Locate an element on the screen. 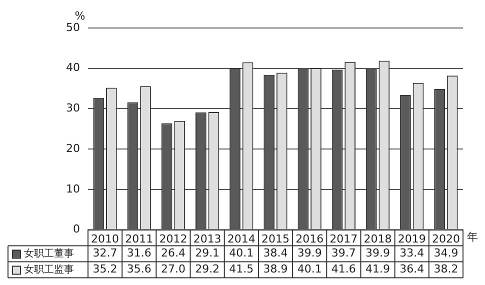  data-label: 32.7 is located at coordinates (105, 253).